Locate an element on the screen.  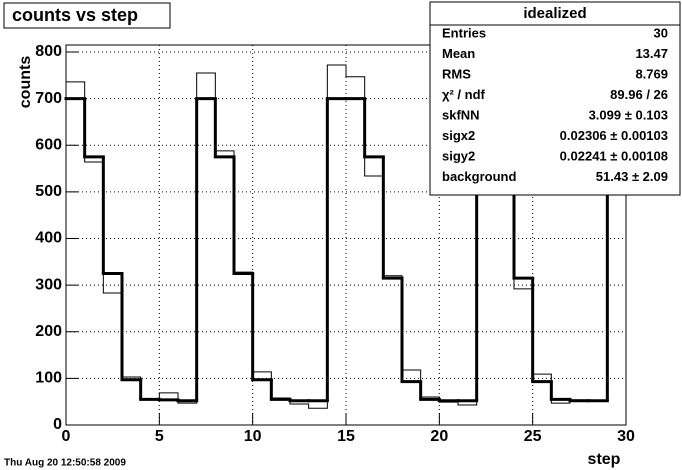
stats-label: χ² / ndf is located at coordinates (464, 94).